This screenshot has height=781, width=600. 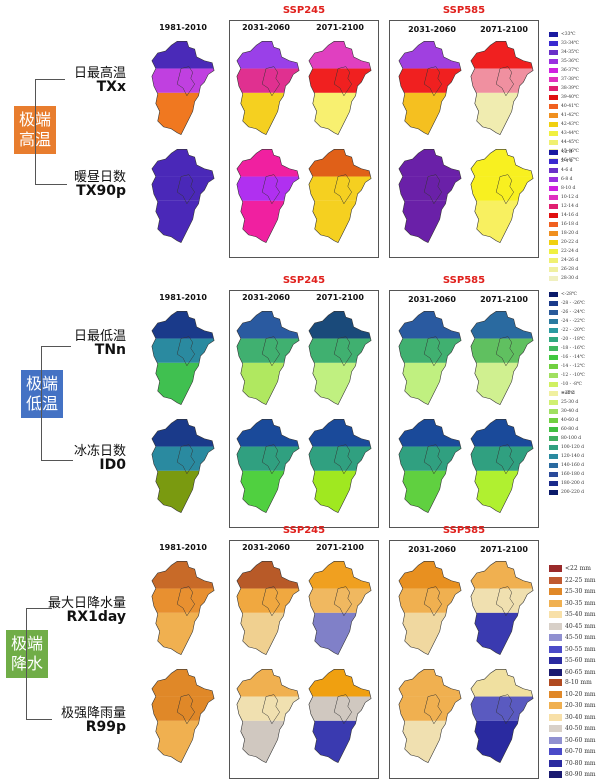 What do you see at coordinates (570, 251) in the screenshot?
I see `legend-label: 22-24 d` at bounding box center [570, 251].